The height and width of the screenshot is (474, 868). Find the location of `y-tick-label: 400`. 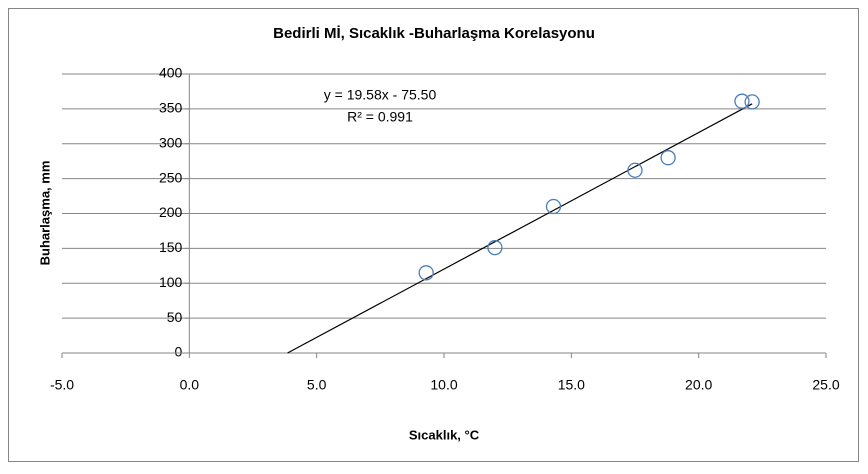

y-tick-label: 400 is located at coordinates (171, 73).